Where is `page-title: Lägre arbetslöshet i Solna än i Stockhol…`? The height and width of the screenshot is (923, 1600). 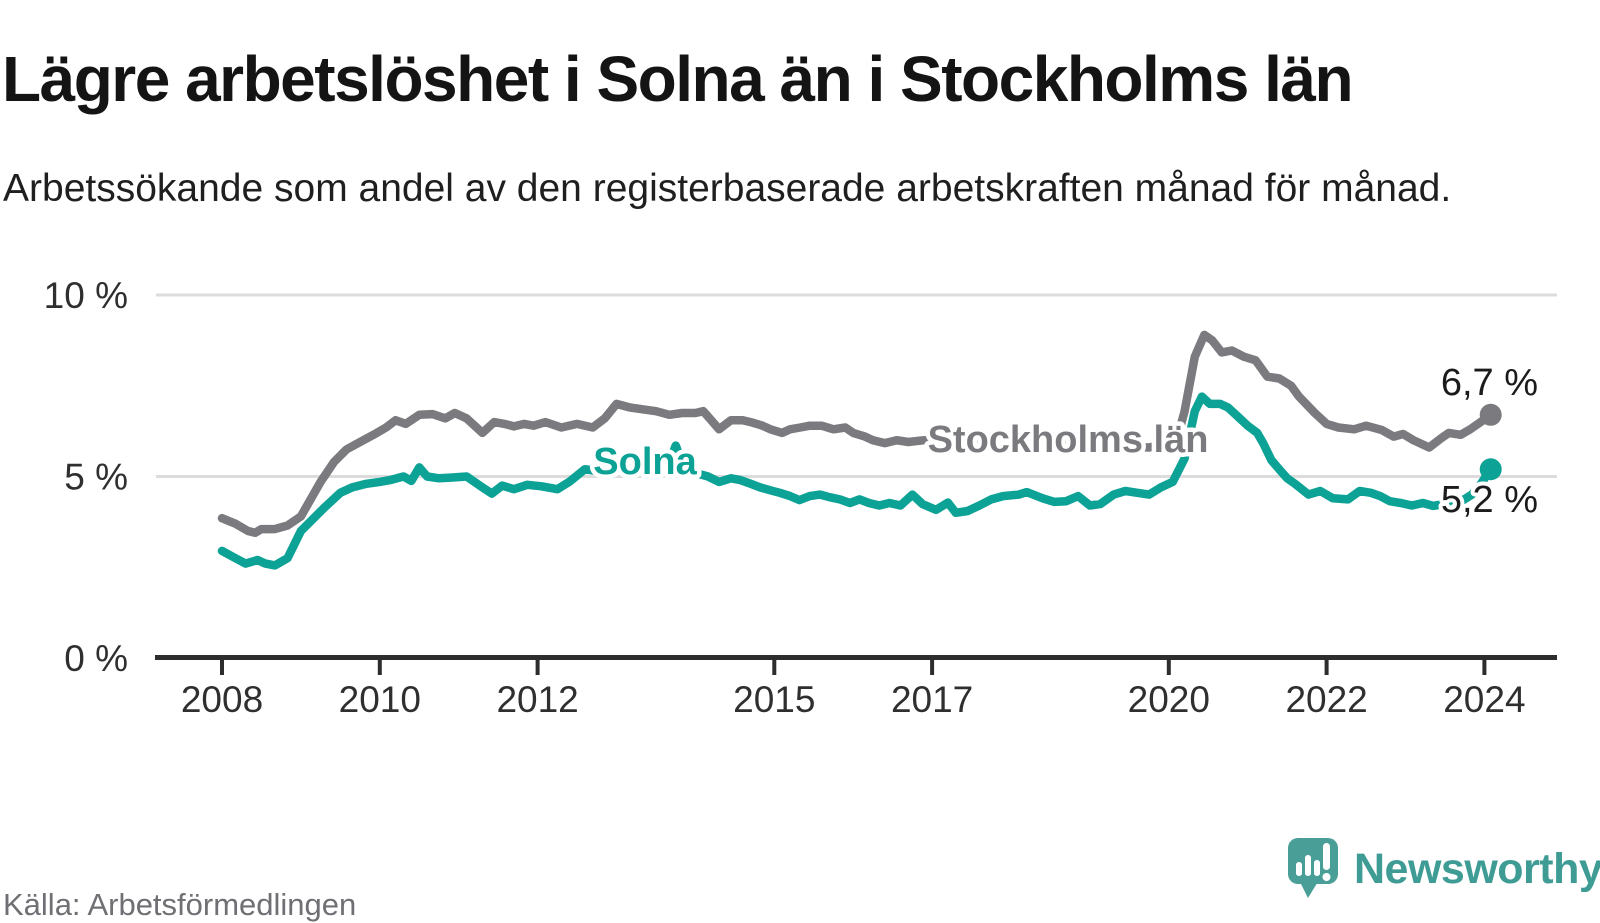 page-title: Lägre arbetslöshet i Solna än i Stockhol… is located at coordinates (678, 78).